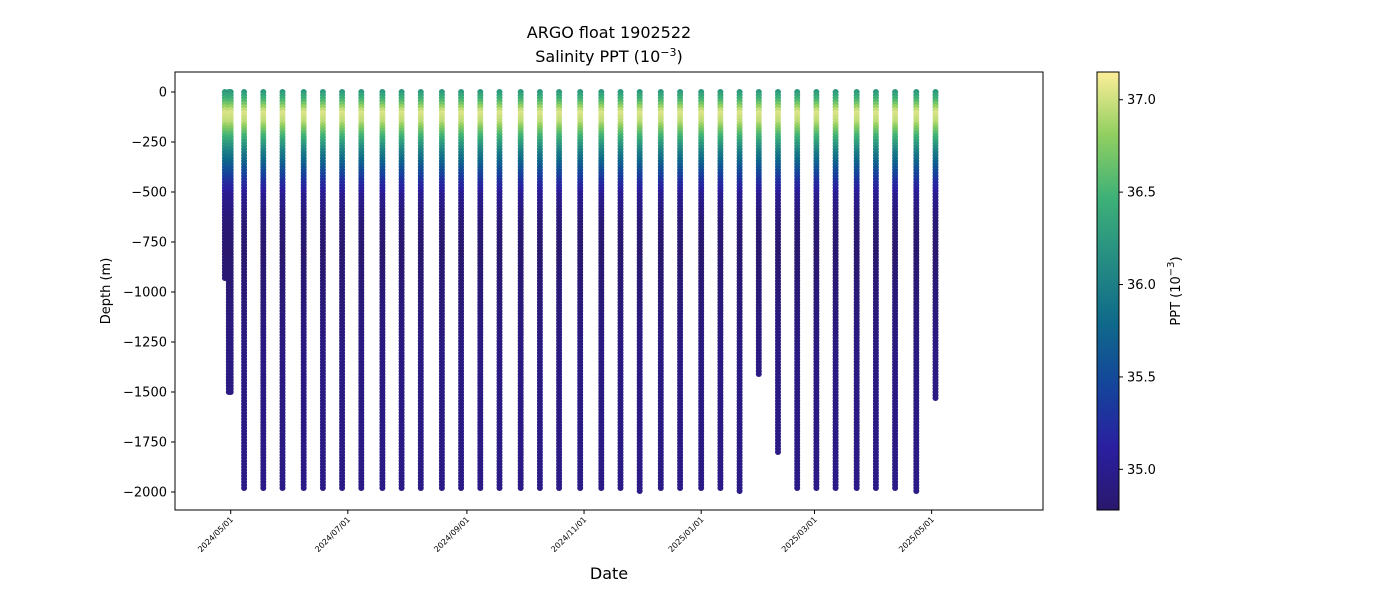 The height and width of the screenshot is (600, 1400). I want to click on chart-subtitle: Salinity PPT (10−3), so click(609, 56).